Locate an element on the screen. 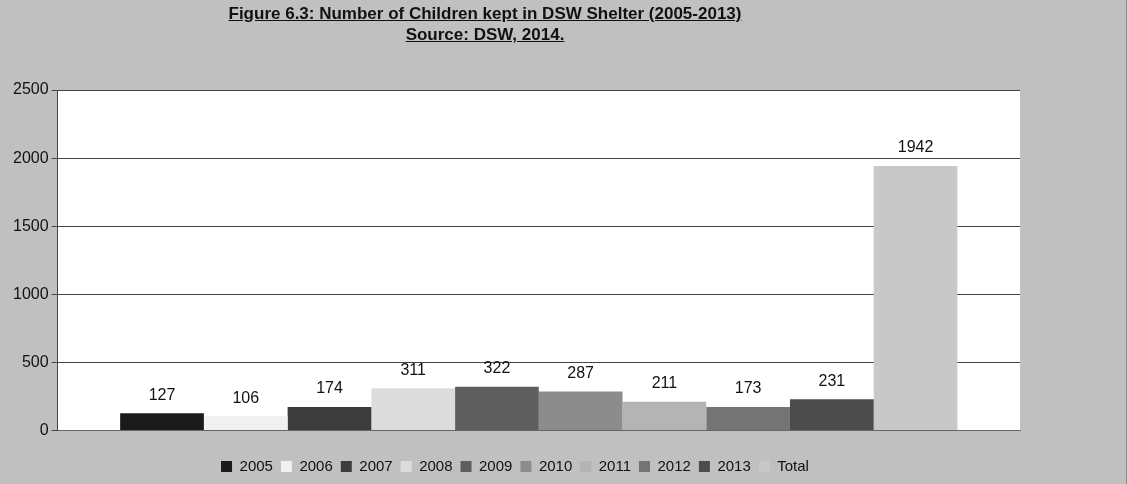 Image resolution: width=1127 pixels, height=484 pixels. data-label: 127 is located at coordinates (162, 394).